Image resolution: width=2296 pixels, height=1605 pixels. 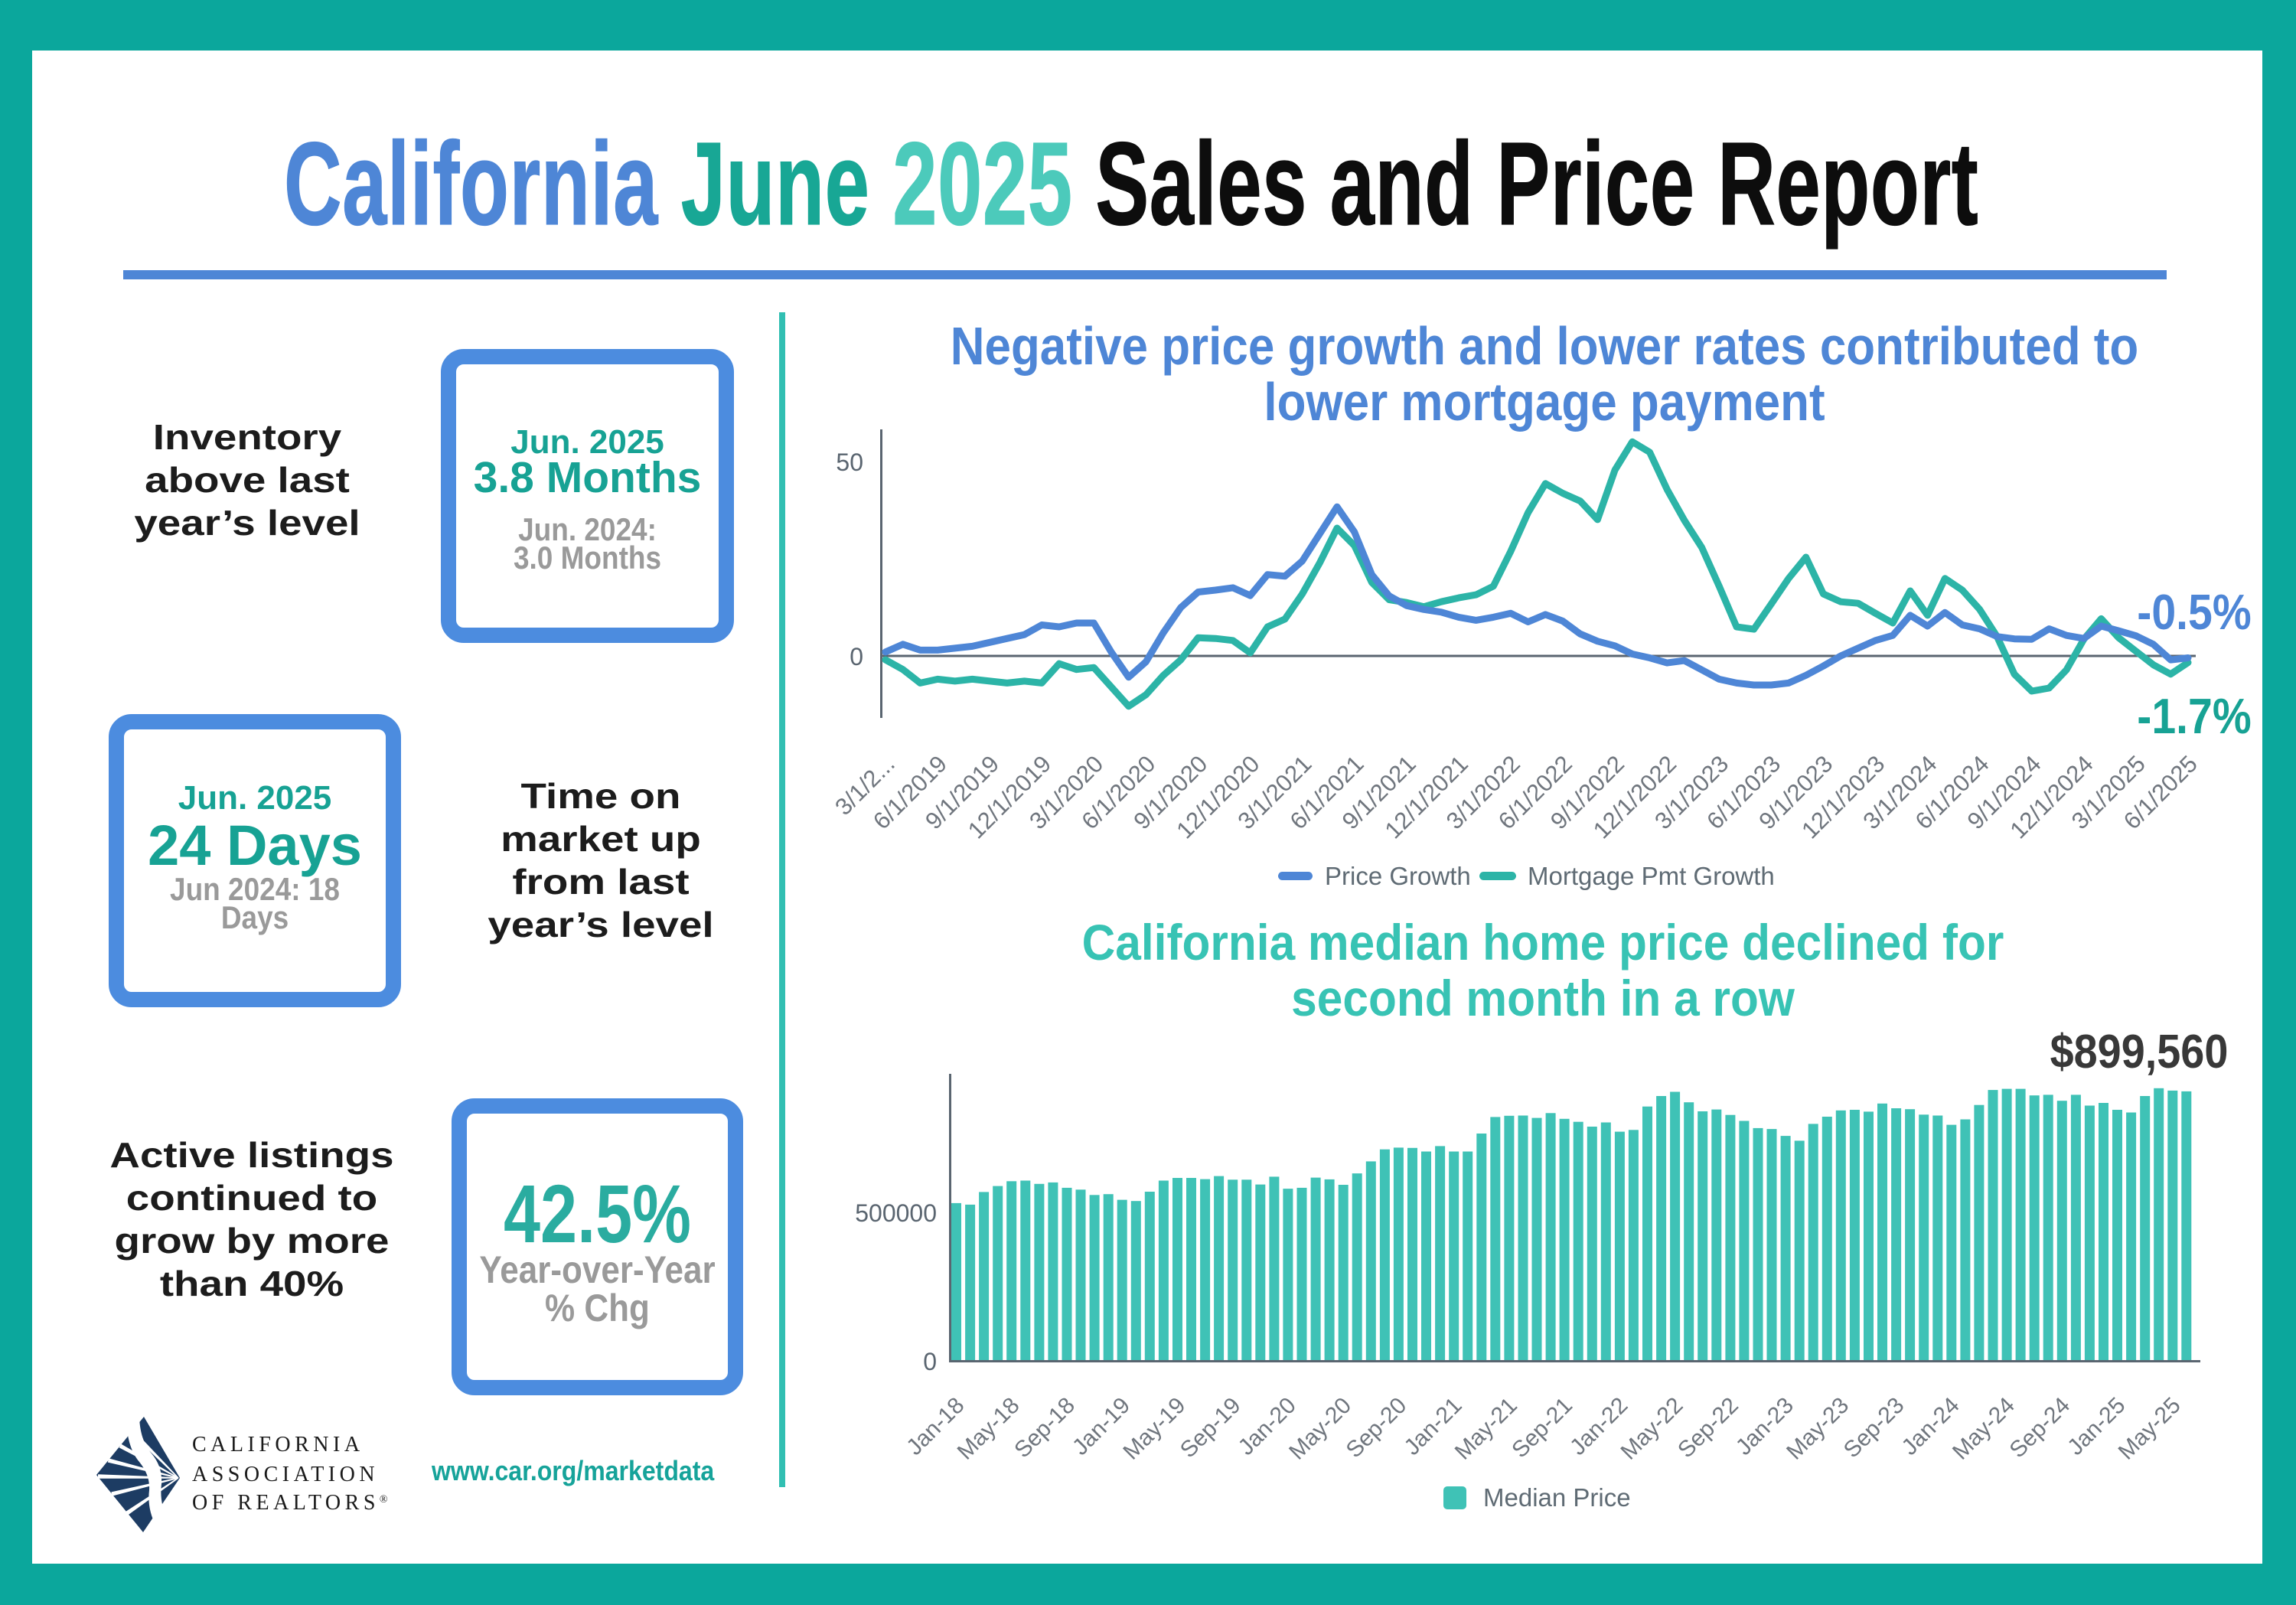 What do you see at coordinates (1708, 1428) in the screenshot?
I see `svg-text: Sep-22` at bounding box center [1708, 1428].